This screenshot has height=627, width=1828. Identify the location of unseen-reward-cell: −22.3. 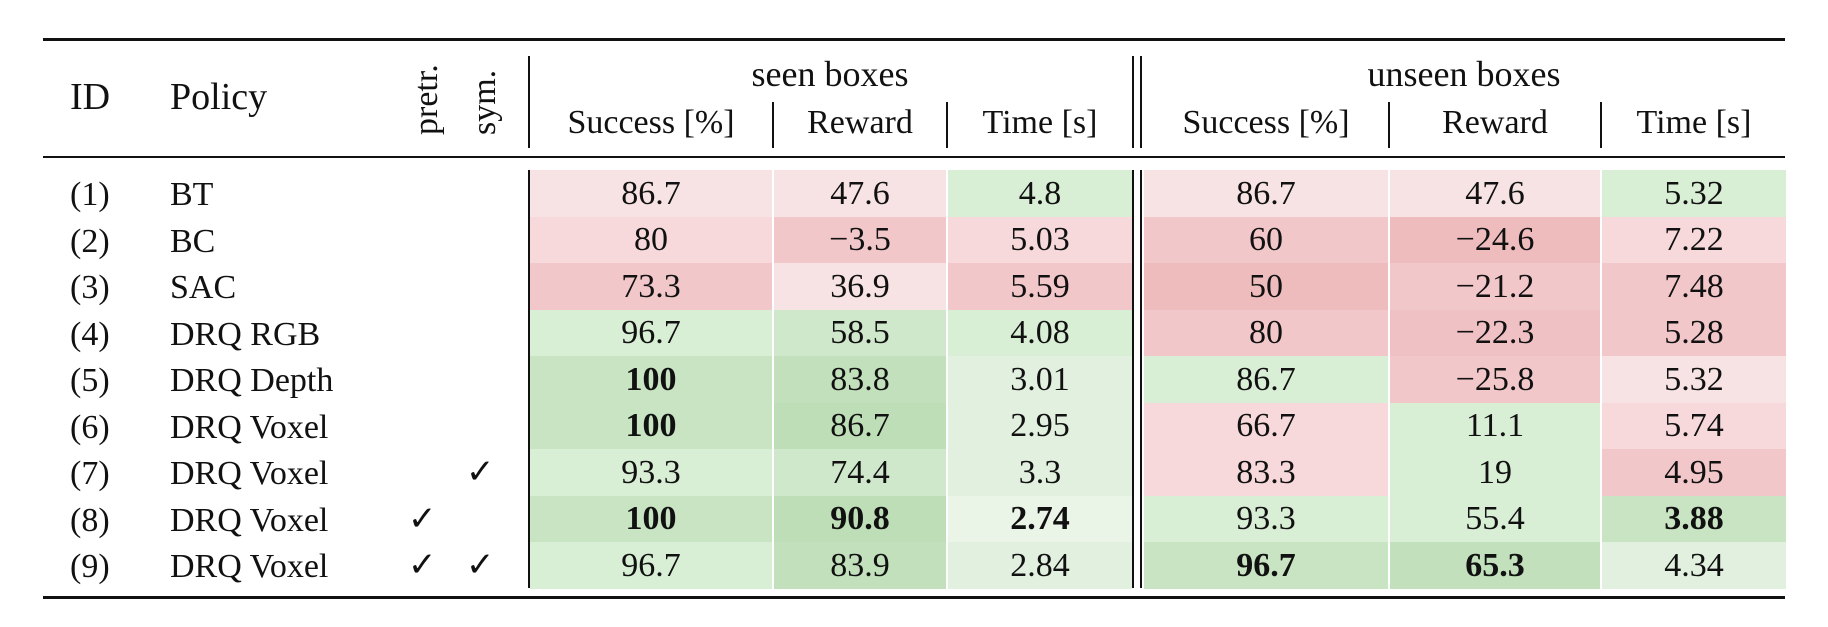
(1495, 333).